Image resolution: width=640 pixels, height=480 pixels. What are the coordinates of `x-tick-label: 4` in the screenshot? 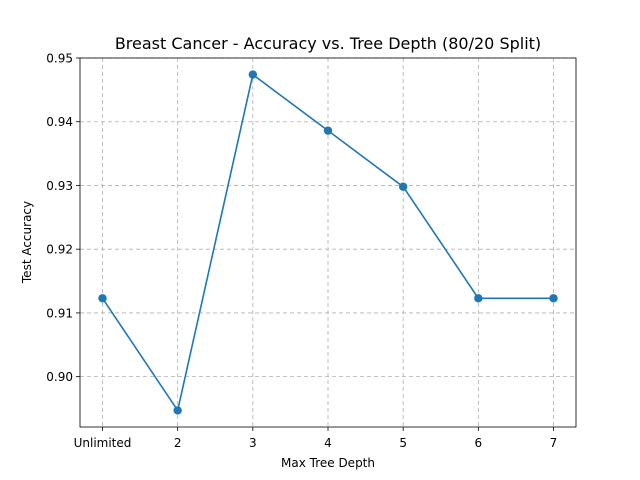 It's located at (328, 443).